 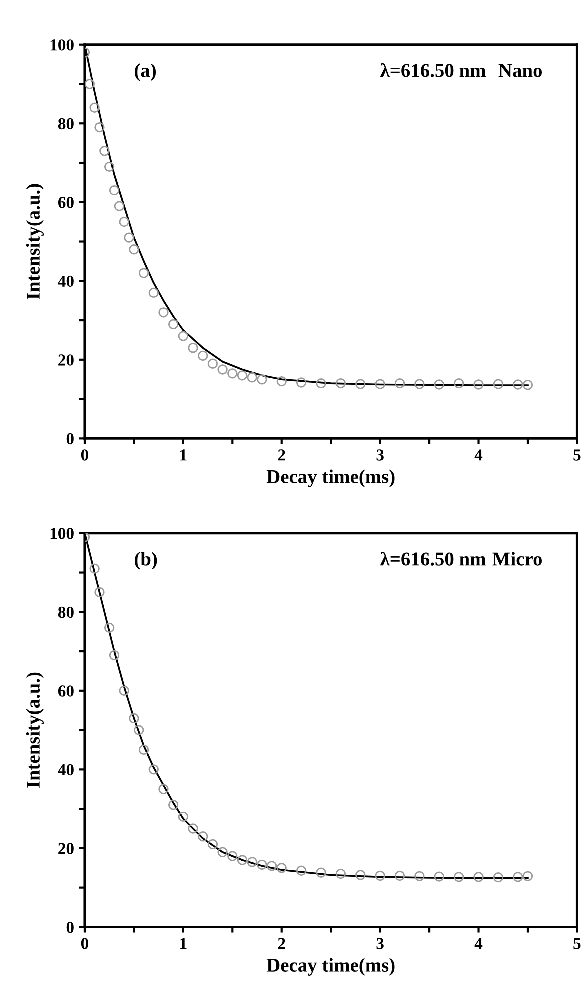 I want to click on annotation: (b), so click(x=146, y=561).